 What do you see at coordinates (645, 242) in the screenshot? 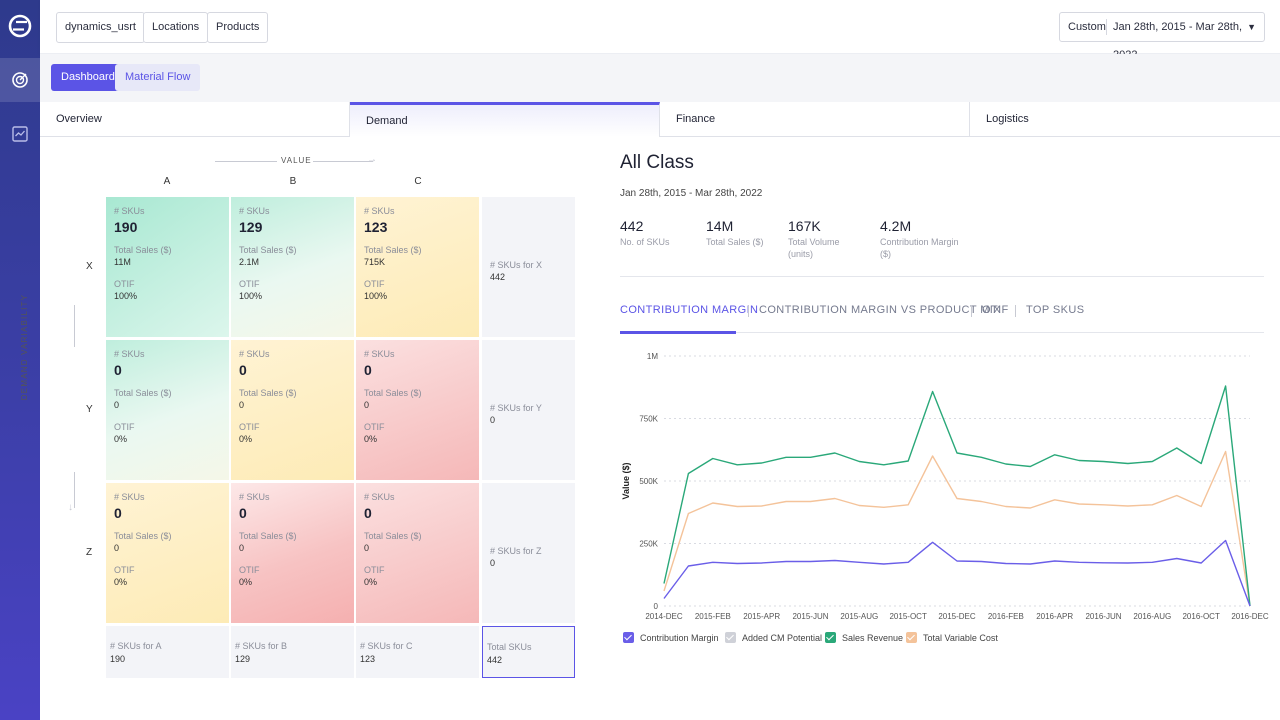
I see `metric-label: No. of SKUs` at bounding box center [645, 242].